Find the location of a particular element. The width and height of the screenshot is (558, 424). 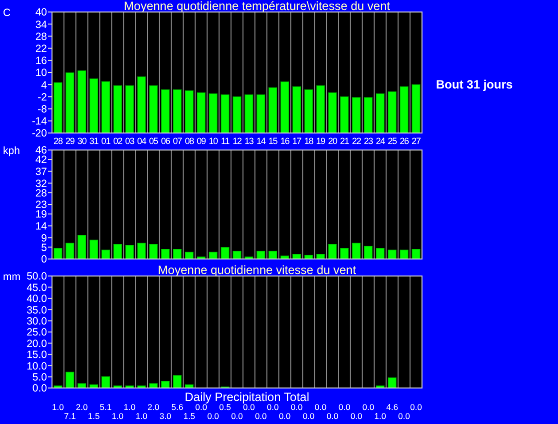

y-tick-label: 5.0 is located at coordinates (40, 377).